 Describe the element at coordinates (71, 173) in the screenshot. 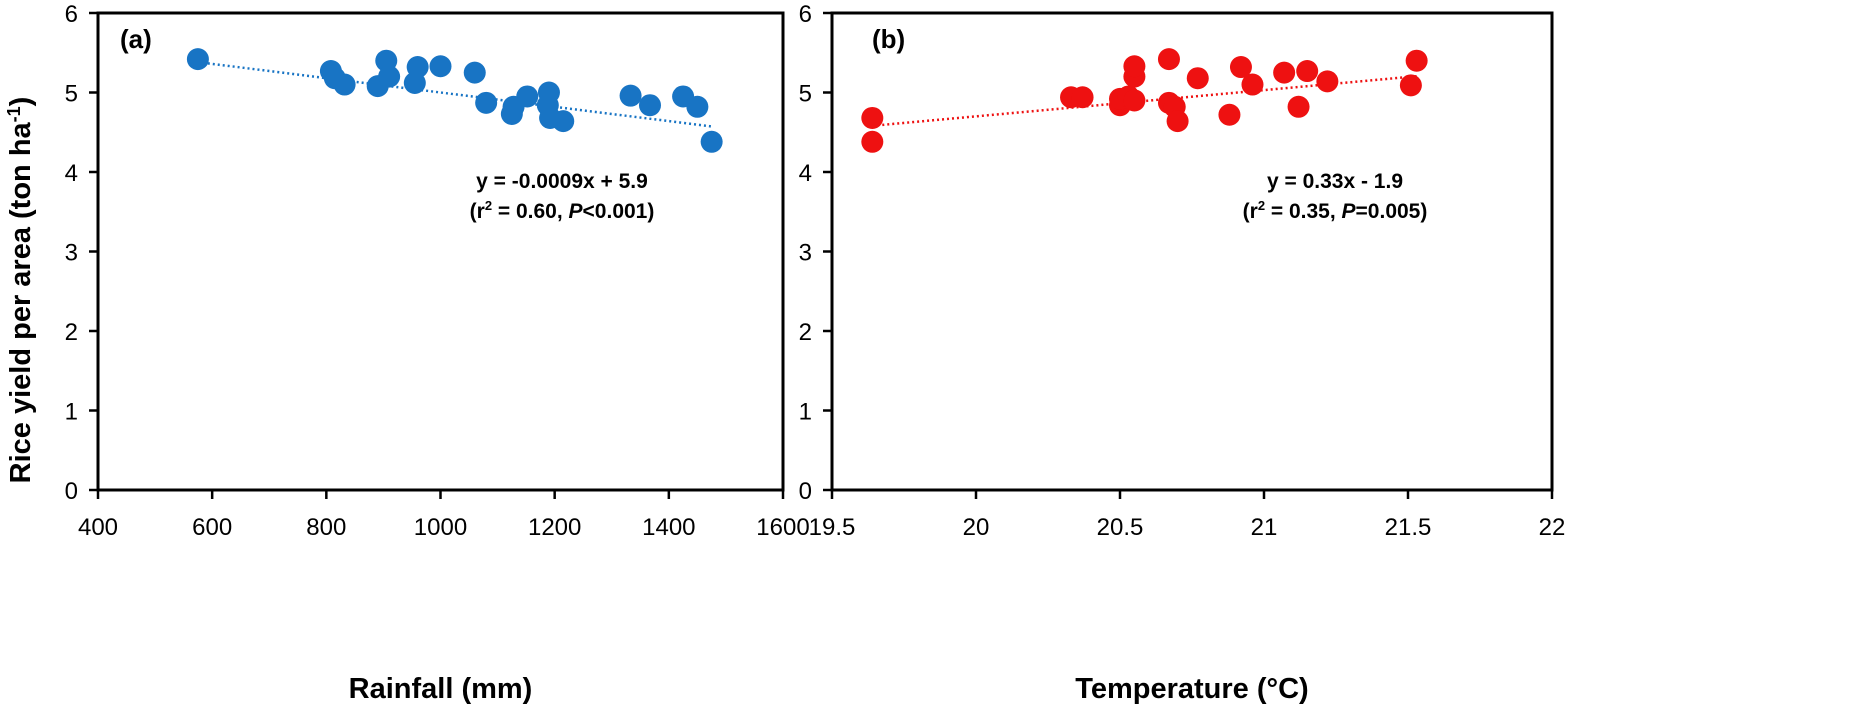

I see `rainfall-y-tick-label: 4` at that location.